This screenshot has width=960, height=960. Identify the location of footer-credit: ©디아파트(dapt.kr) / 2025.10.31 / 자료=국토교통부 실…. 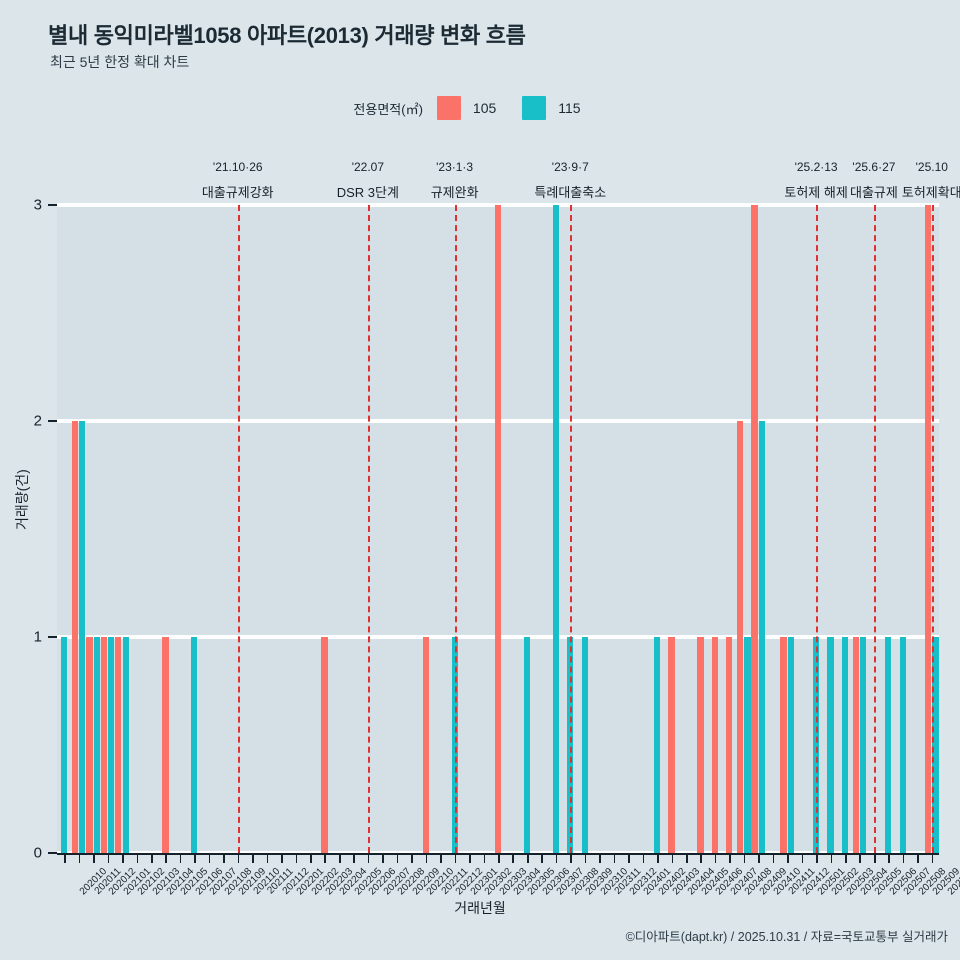
(786, 937).